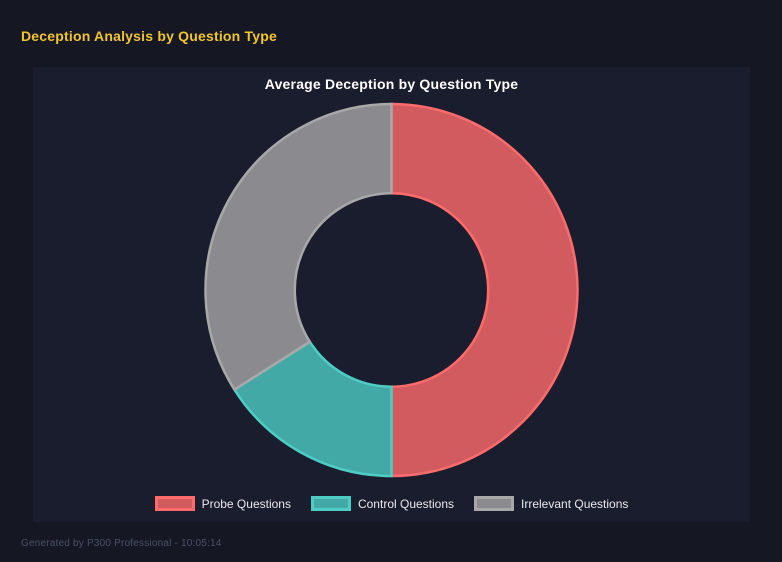 The image size is (782, 562). What do you see at coordinates (298, 247) in the screenshot?
I see `donut-segment-irrelevant-questions` at bounding box center [298, 247].